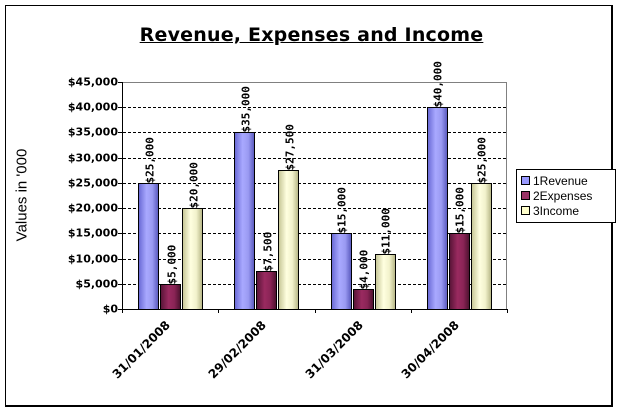 The image size is (623, 414). Describe the element at coordinates (311, 35) in the screenshot. I see `chart-title: Revenue, Expenses and Income` at that location.